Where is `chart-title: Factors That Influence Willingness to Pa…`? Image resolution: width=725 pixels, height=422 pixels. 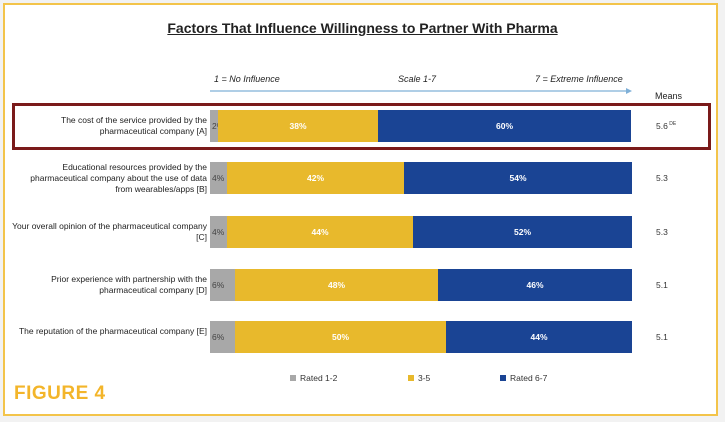 chart-title: Factors That Influence Willingness to Pa… is located at coordinates (362, 28).